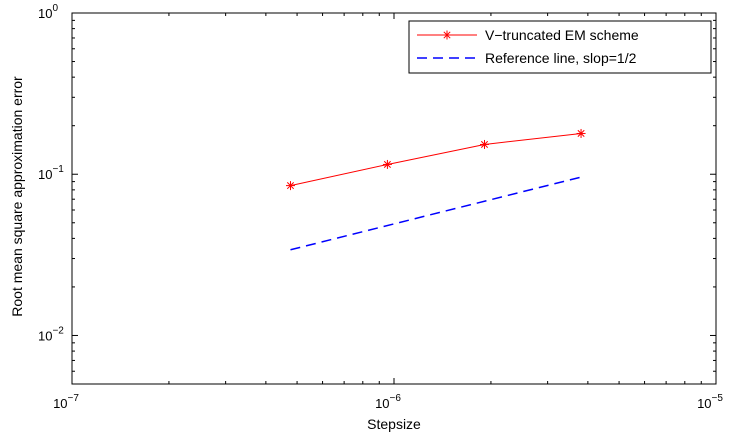 This screenshot has height=439, width=740. What do you see at coordinates (51, 173) in the screenshot?
I see `y-tick-label: 10⁻¹` at bounding box center [51, 173].